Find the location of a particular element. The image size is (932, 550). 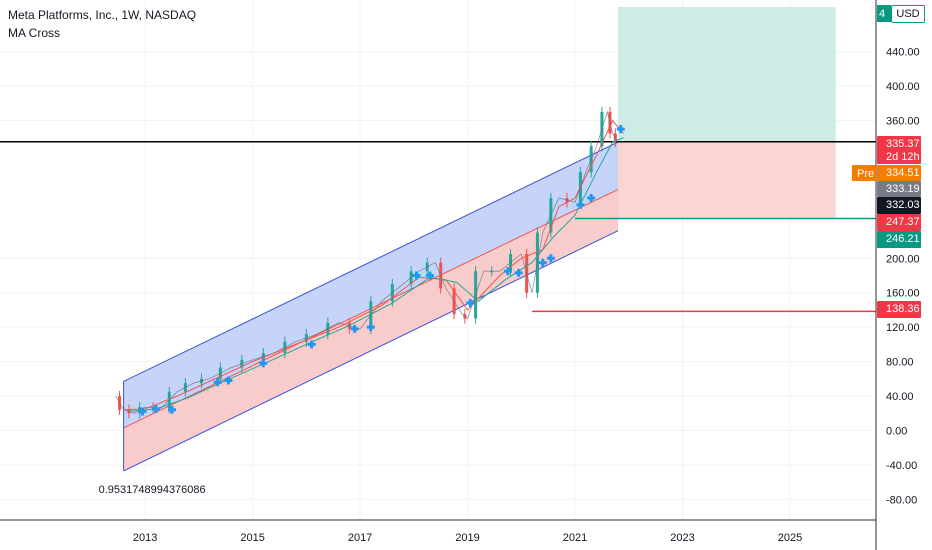

y-tick-label: 440.00 is located at coordinates (903, 53).